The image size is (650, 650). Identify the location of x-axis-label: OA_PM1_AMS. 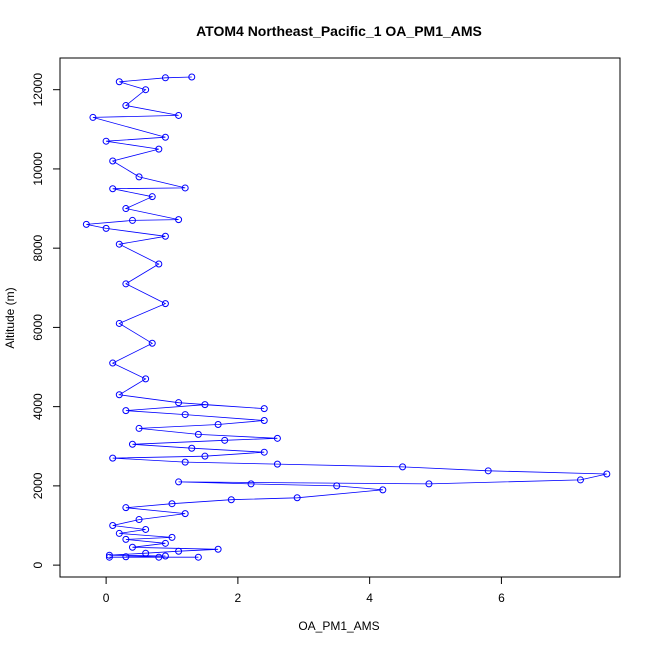
(338, 626).